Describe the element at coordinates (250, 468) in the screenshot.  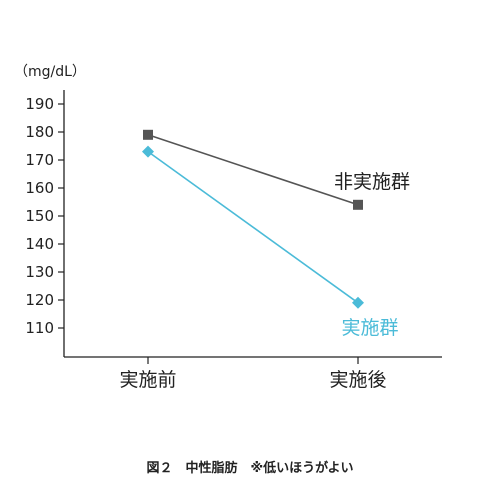
I see `figure-caption: 図２ 中性脂肪 ※低いほうがよい` at that location.